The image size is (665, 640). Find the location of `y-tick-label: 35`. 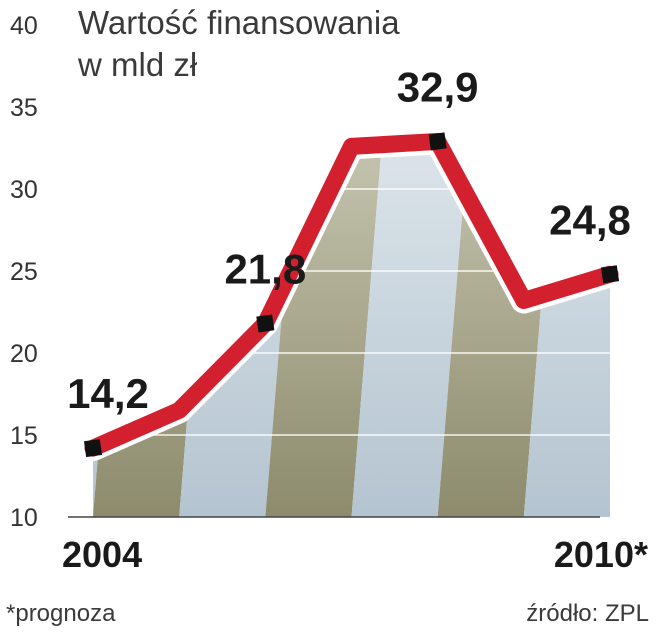

y-tick-label: 35 is located at coordinates (24, 108).